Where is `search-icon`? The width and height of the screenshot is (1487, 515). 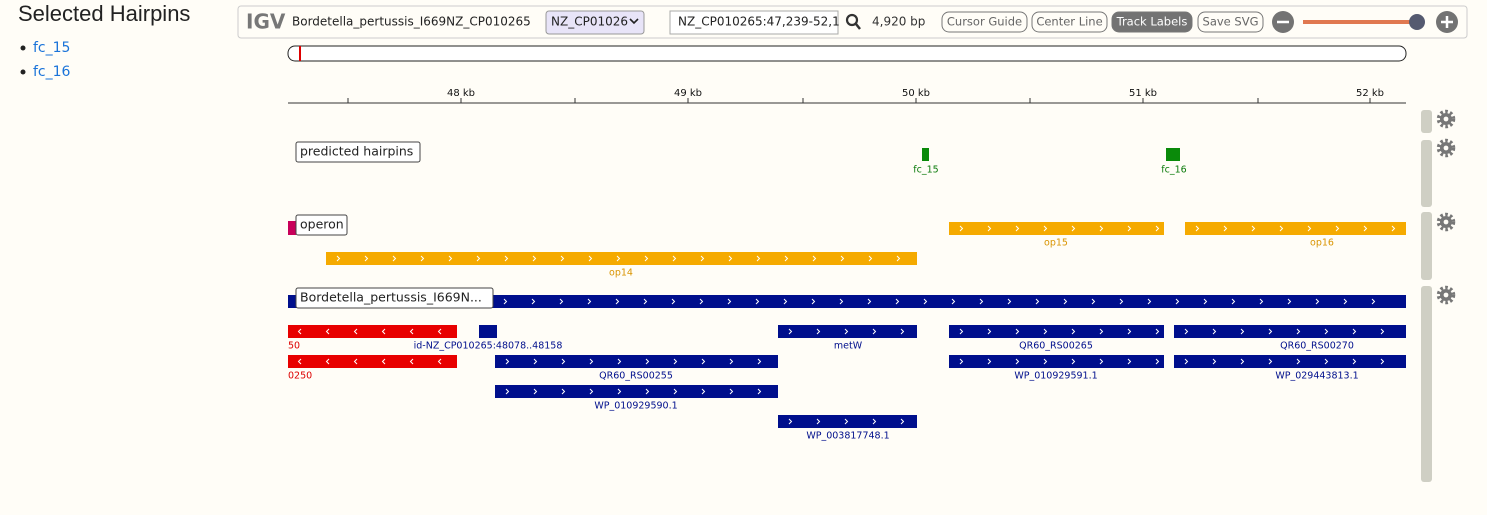
search-icon is located at coordinates (852, 20).